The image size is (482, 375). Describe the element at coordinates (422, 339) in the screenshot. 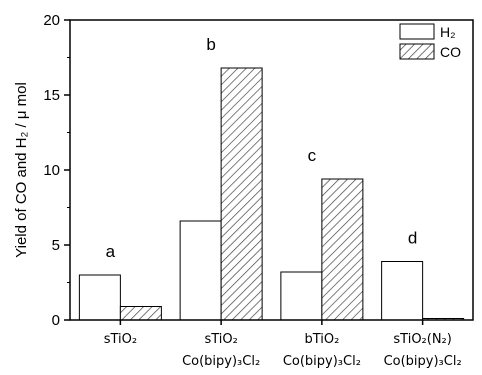

I see `x-category-label: sTiO₂(N₂)` at that location.